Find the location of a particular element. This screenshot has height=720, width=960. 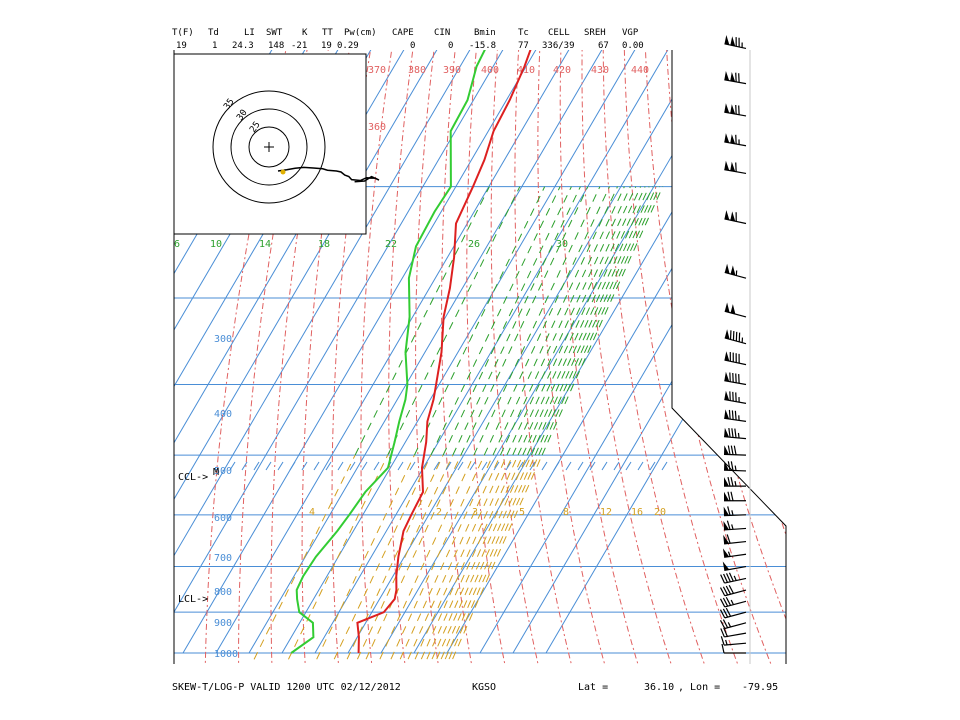

header-values: 19 1 24.3 148 -21 19 0.29 0 0 -15.8 77 336/39 67 0.00 is located at coordinates (410, 46).